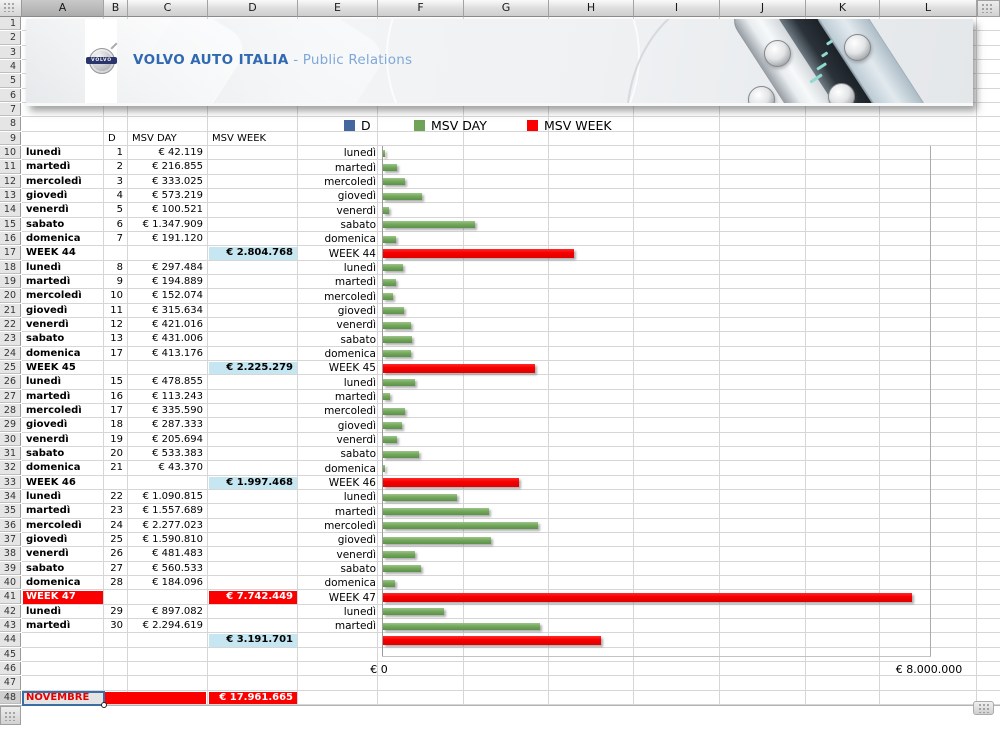 The image size is (1000, 750). What do you see at coordinates (10, 210) in the screenshot?
I see `row-header-14: 14` at bounding box center [10, 210].